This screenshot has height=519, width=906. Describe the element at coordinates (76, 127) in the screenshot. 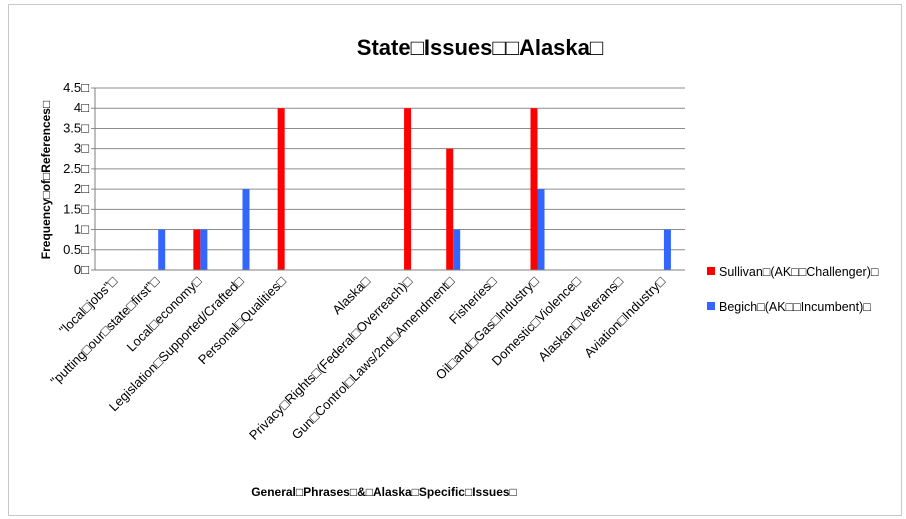

I see `y-tick-label: 3.5□` at that location.